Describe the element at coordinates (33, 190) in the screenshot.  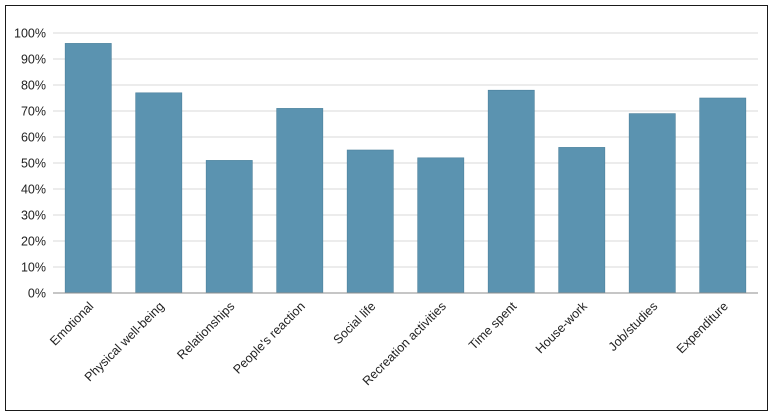
I see `y-tick-label: 40%` at that location.